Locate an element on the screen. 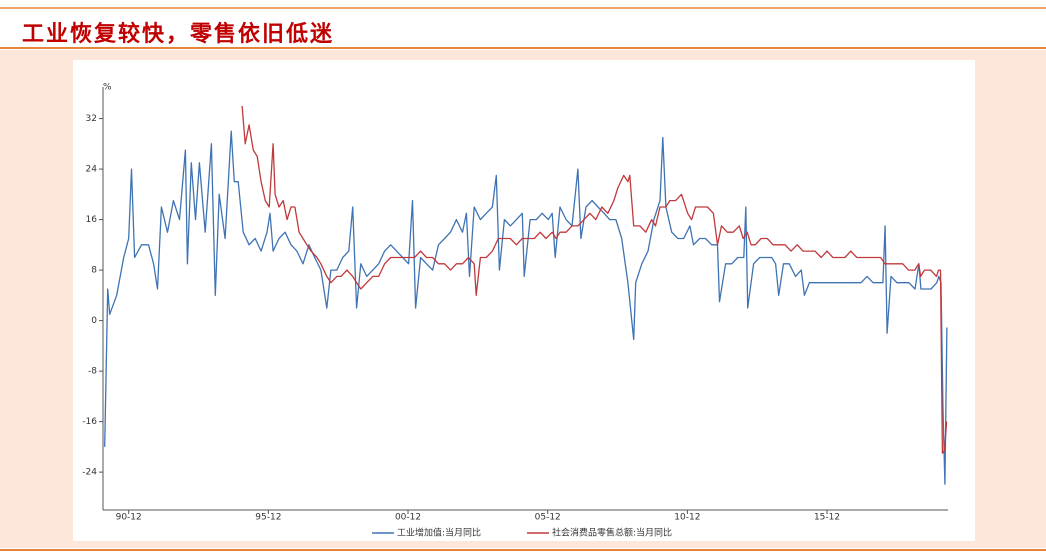  x-tick-label: 90-12 is located at coordinates (129, 518).